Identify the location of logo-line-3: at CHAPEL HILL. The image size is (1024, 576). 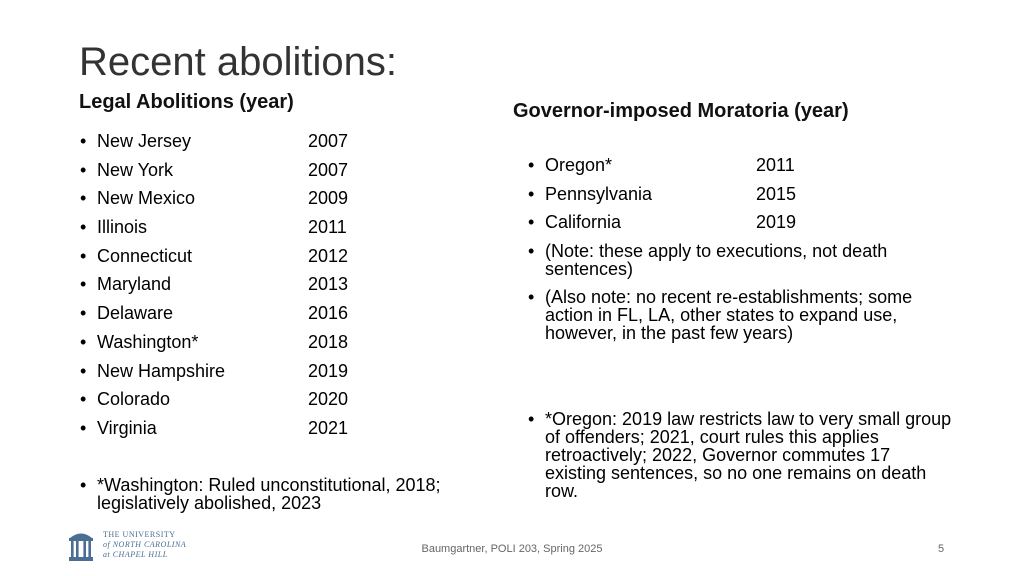
(135, 554).